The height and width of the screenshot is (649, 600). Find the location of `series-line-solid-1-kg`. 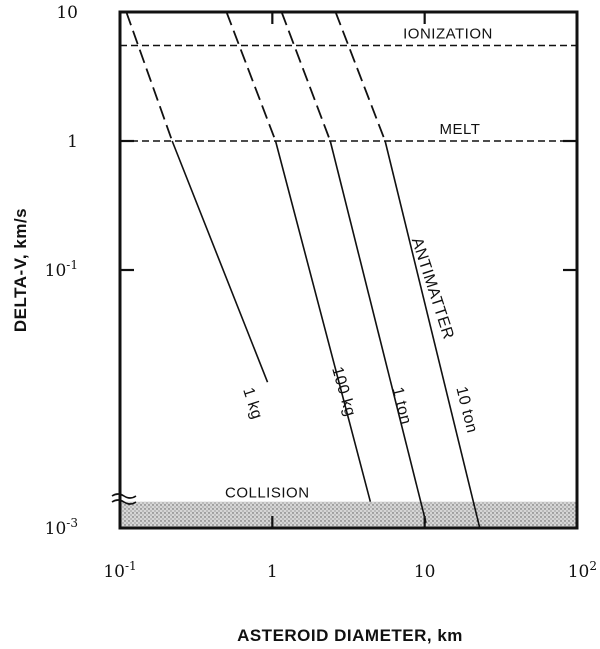

series-line-solid-1-kg is located at coordinates (220, 261).